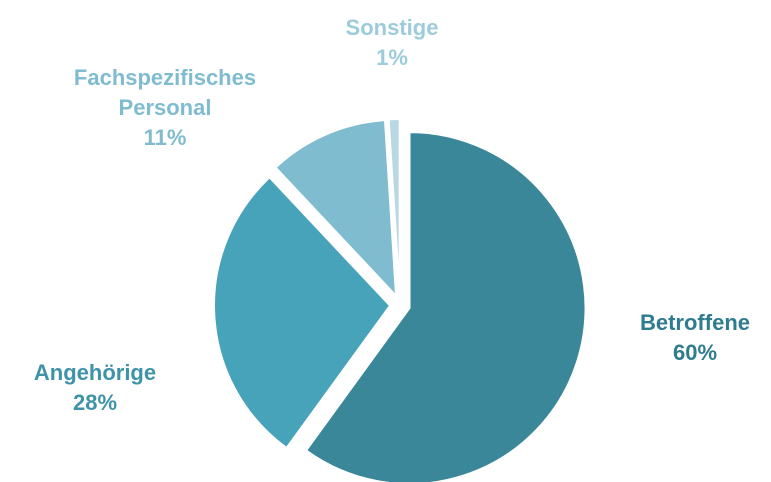 This screenshot has width=771, height=482. Describe the element at coordinates (695, 352) in the screenshot. I see `value-label: 60%` at that location.